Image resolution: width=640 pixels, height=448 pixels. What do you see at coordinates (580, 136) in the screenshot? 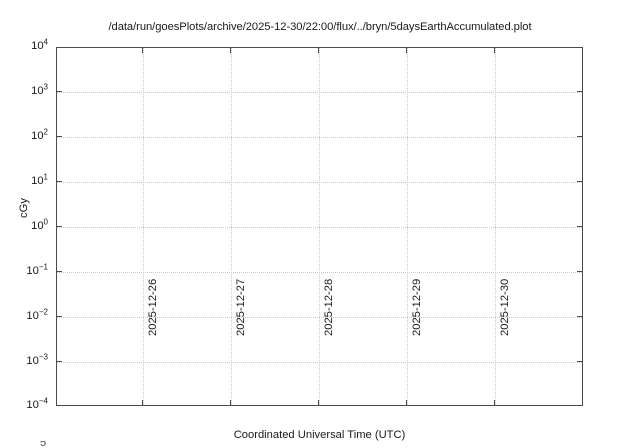
I see `y-tick-mark-right-10e2` at bounding box center [580, 136].